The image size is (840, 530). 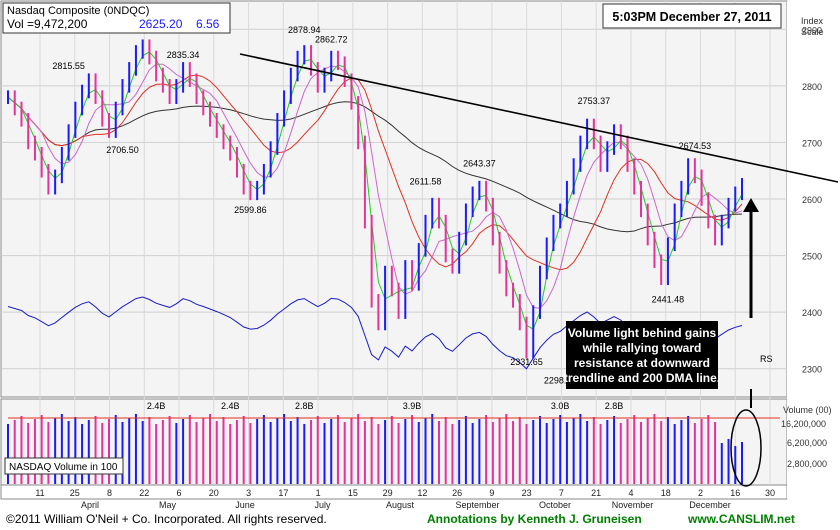 I want to click on price-annotation: 2331.65, so click(x=526, y=362).